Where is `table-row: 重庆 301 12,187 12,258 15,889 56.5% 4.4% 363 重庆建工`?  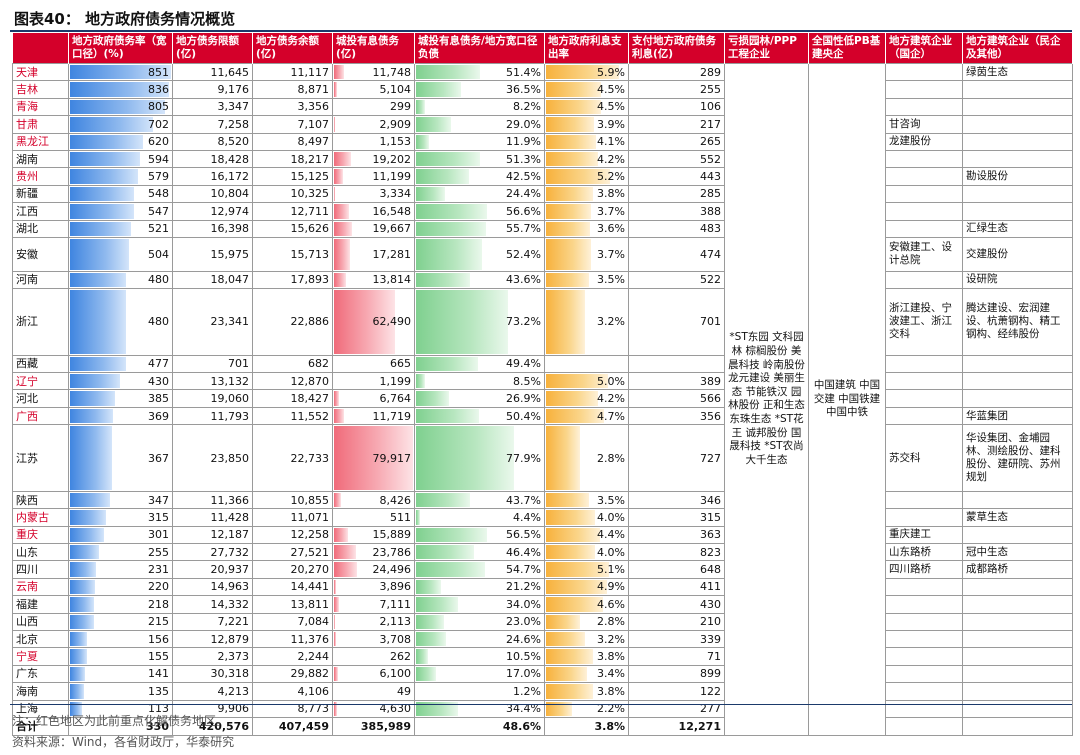 table-row: 重庆 301 12,187 12,258 15,889 56.5% 4.4% 363 重庆建工 is located at coordinates (542, 535).